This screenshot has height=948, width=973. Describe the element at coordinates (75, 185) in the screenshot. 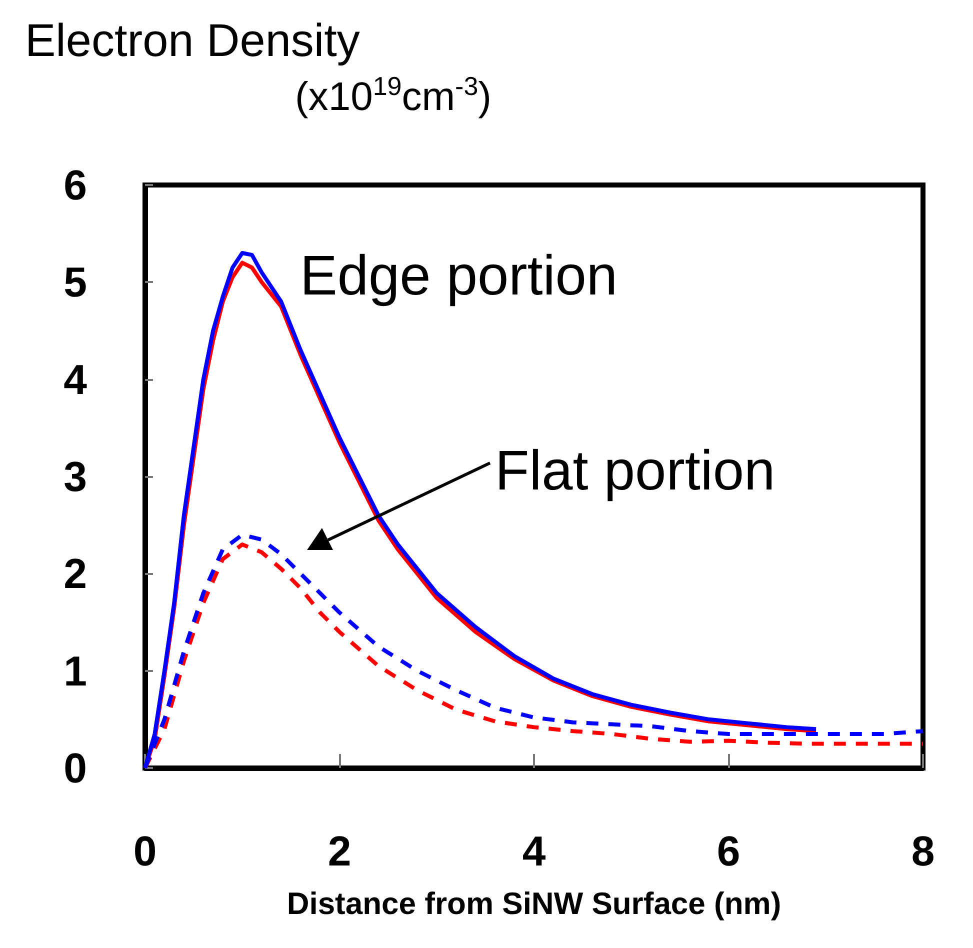

I see `y-tick-label: 6` at that location.